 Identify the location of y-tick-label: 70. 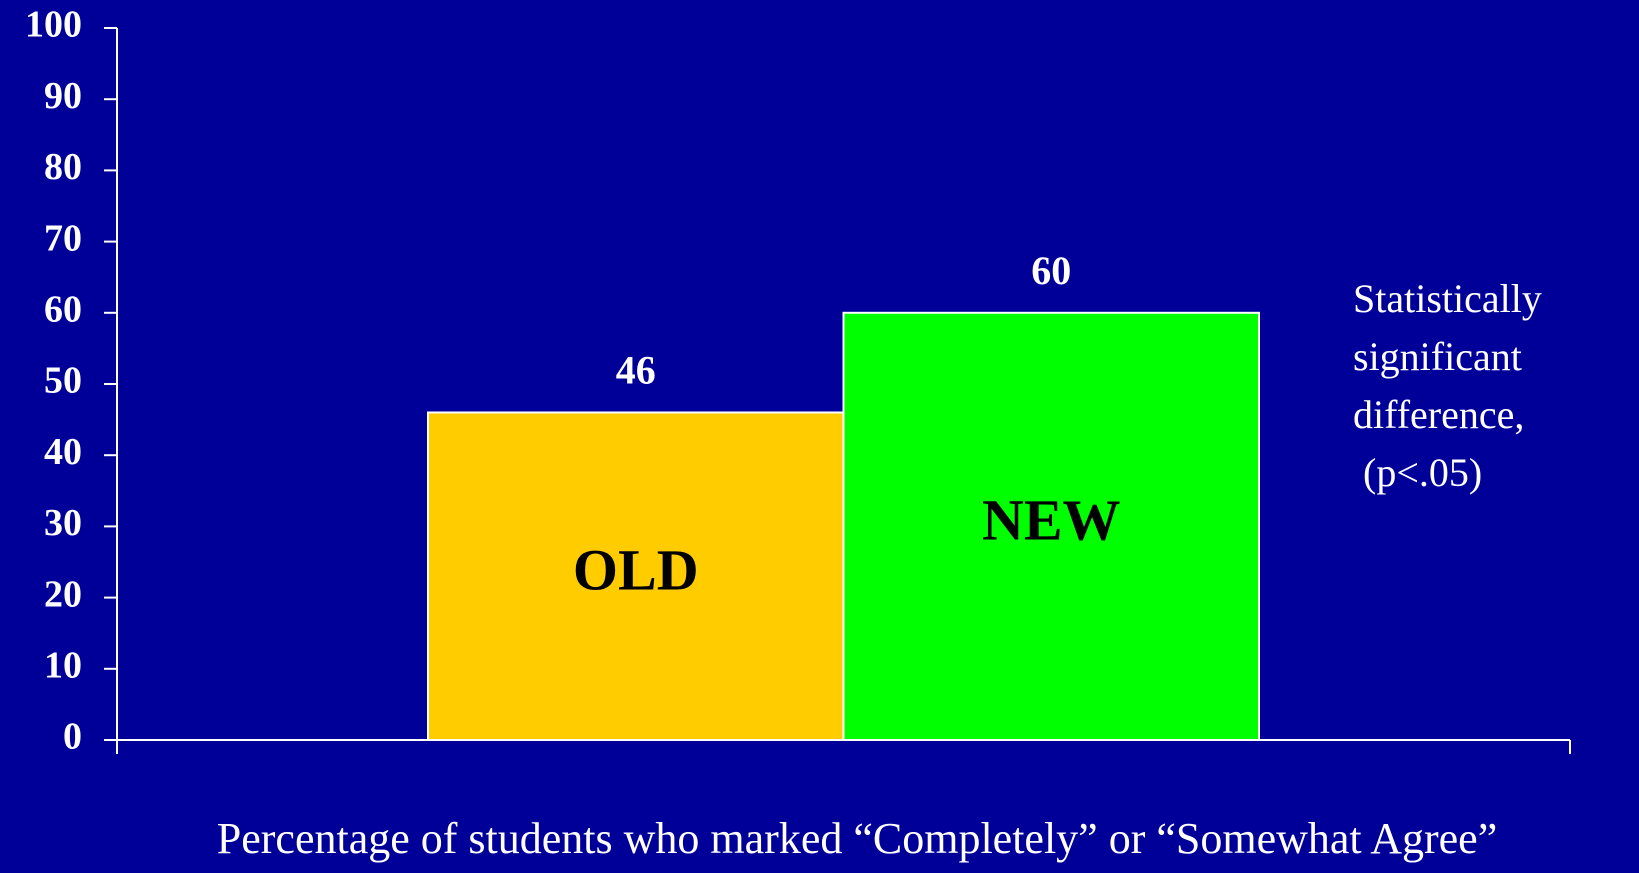
(63, 238).